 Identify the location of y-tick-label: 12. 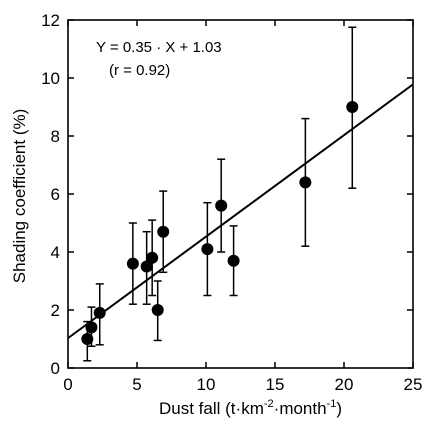
(50, 20).